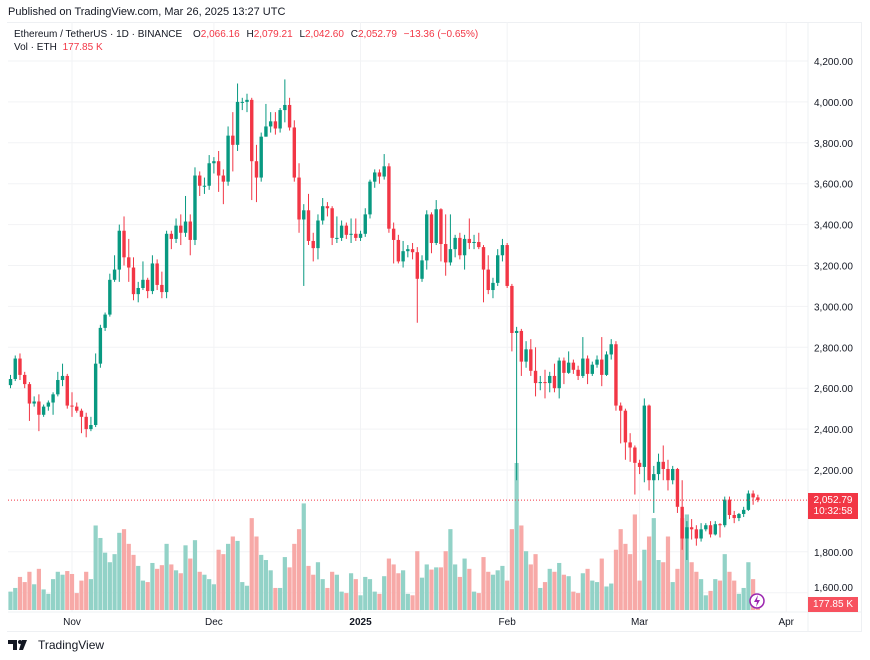  Describe the element at coordinates (98, 34) in the screenshot. I see `symbol-title: Ethereum / TetherUS · 1D · BINANCE` at that location.